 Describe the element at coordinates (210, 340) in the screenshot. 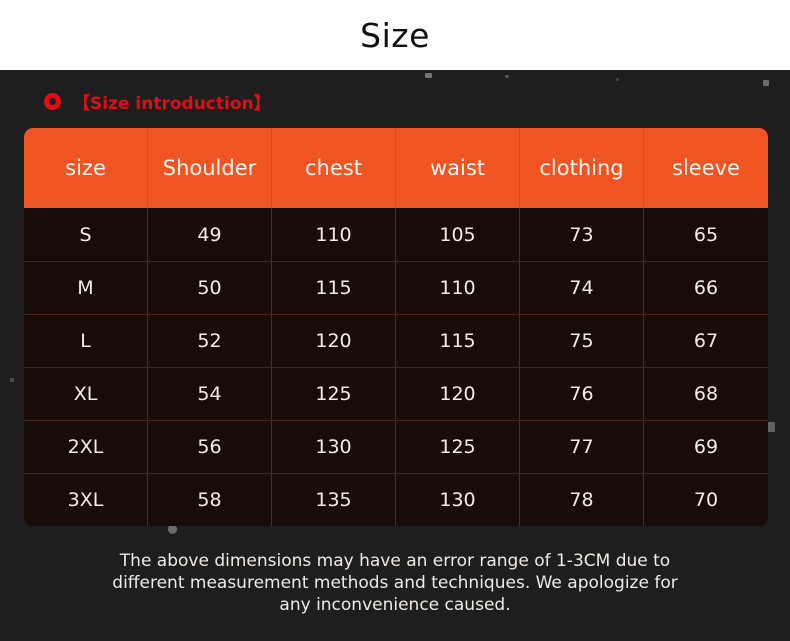

I see `cell-shoulder: 52` at that location.